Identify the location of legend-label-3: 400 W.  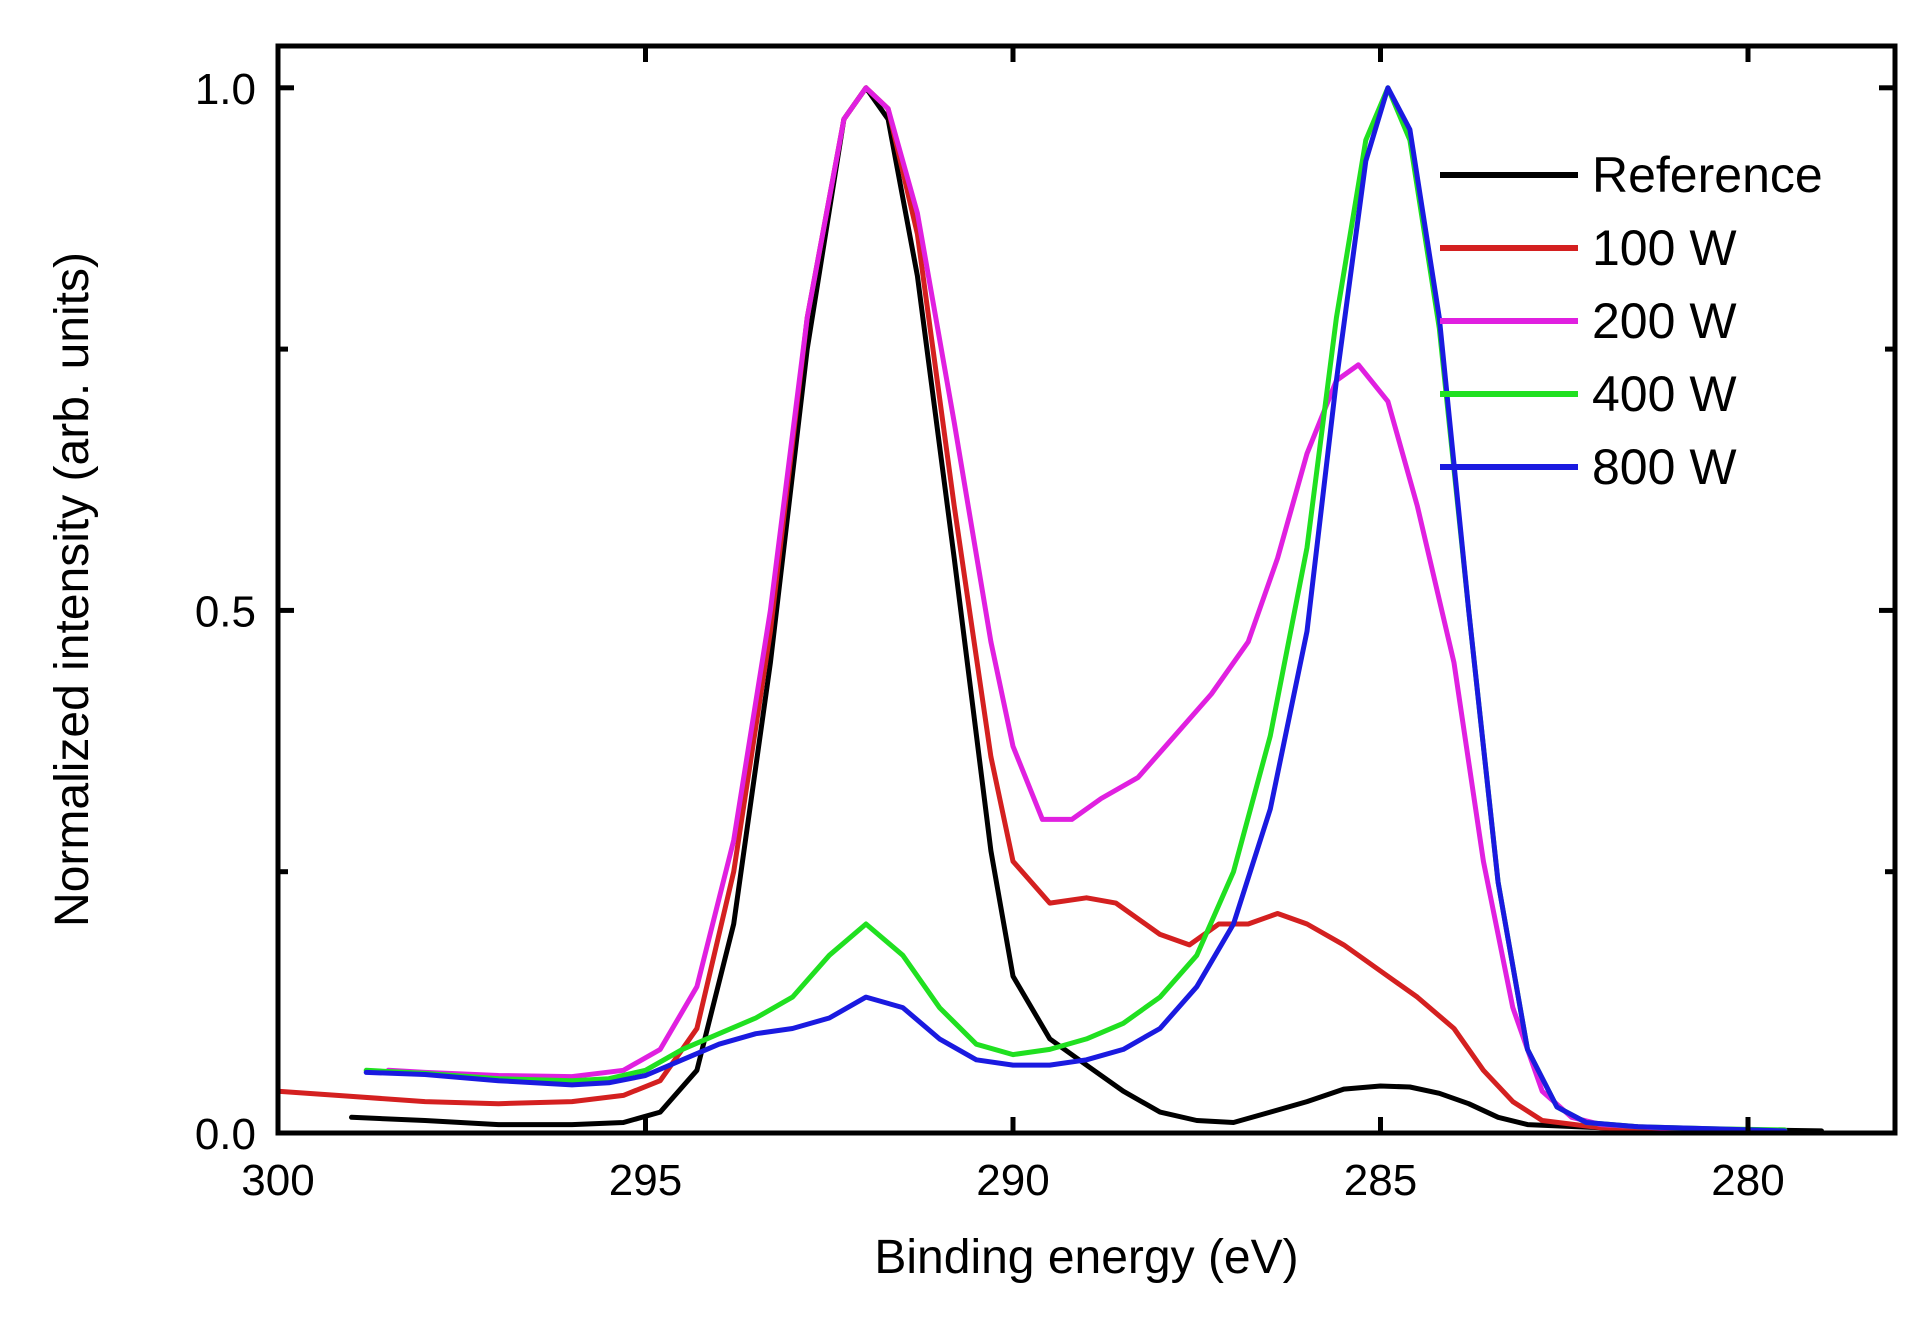
(1664, 394).